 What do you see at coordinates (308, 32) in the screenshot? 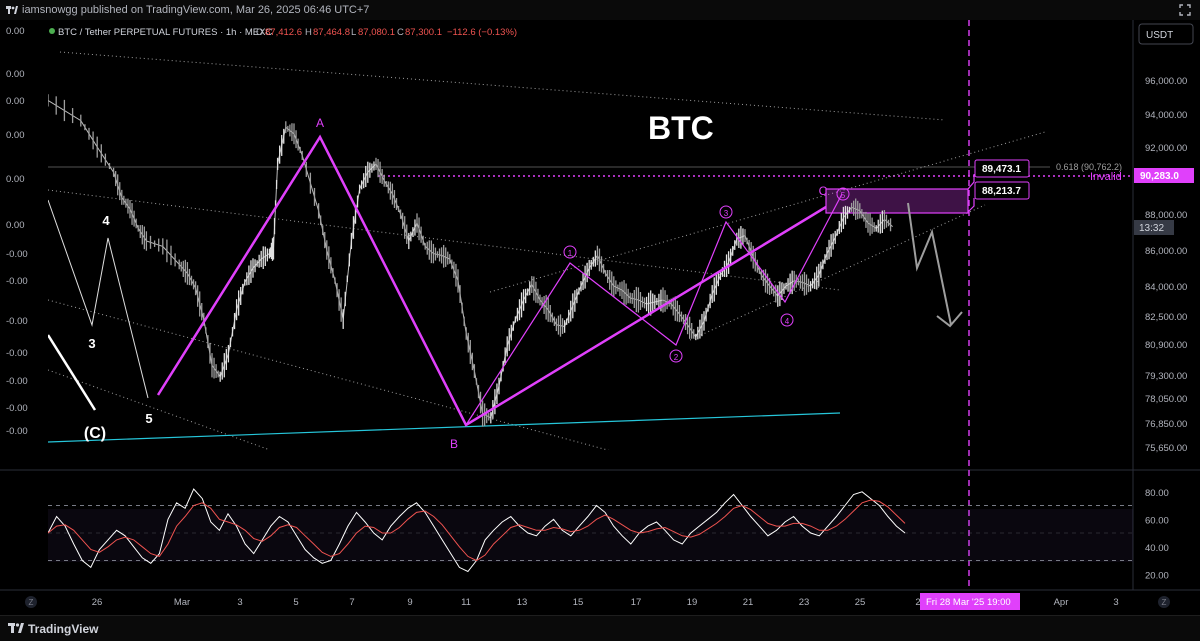
I see `legend-h-label: H` at bounding box center [308, 32].